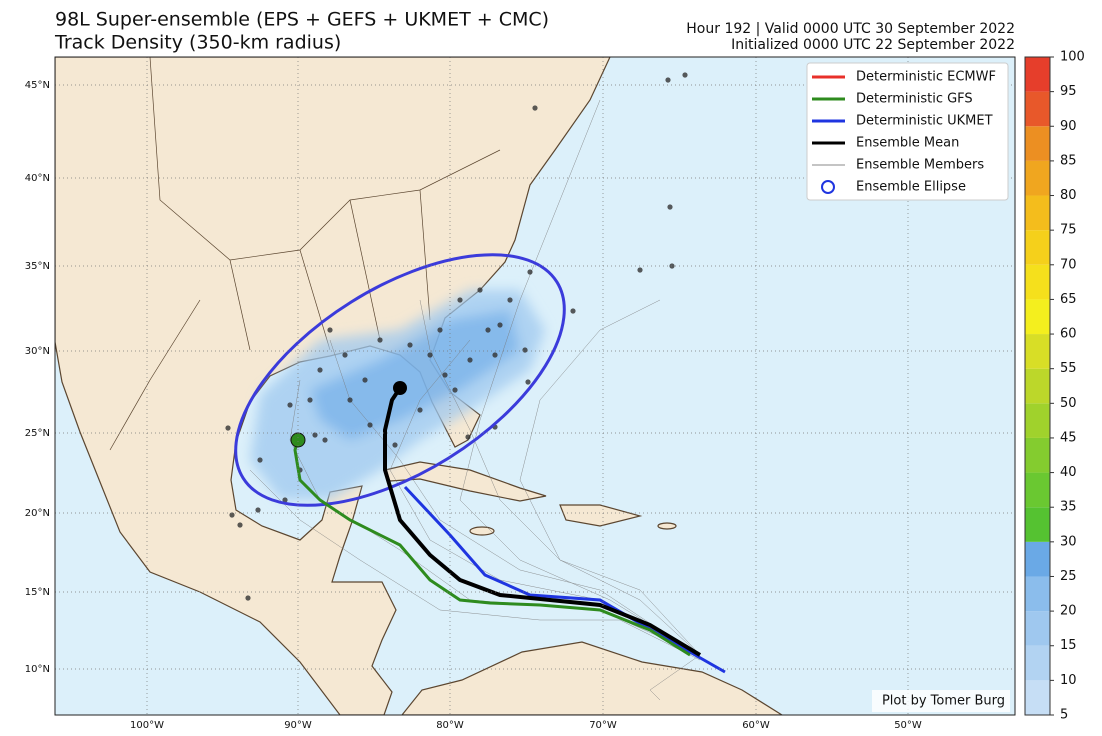  I want to click on legend-label: Ensemble Ellipse, so click(911, 187).